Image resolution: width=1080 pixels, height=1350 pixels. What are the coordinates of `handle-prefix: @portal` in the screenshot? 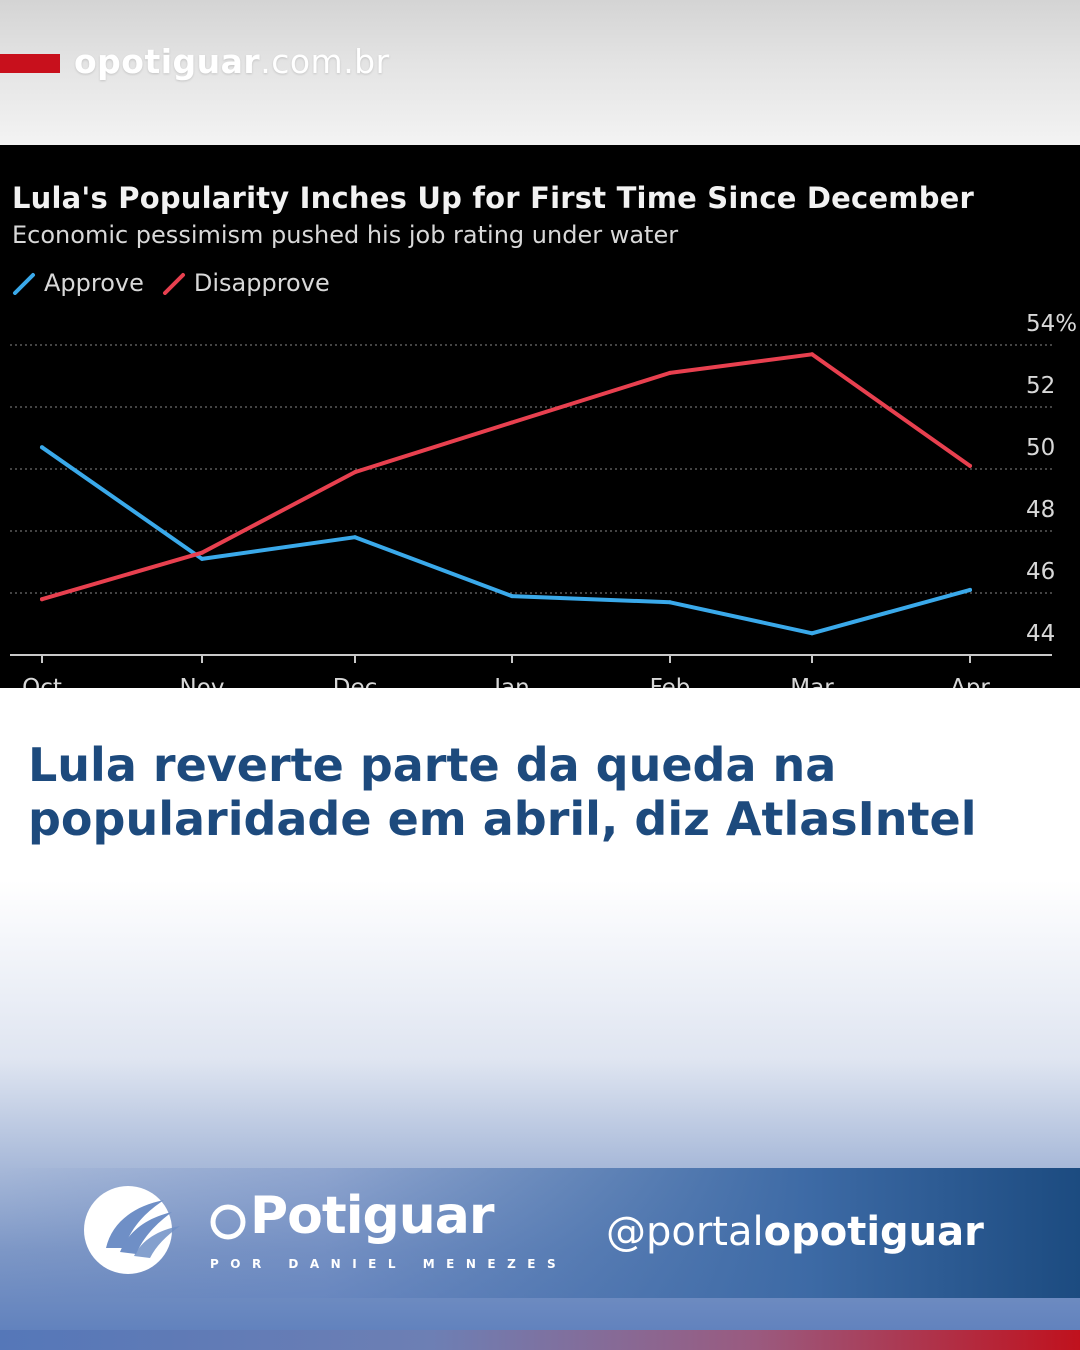 It's located at (685, 1232).